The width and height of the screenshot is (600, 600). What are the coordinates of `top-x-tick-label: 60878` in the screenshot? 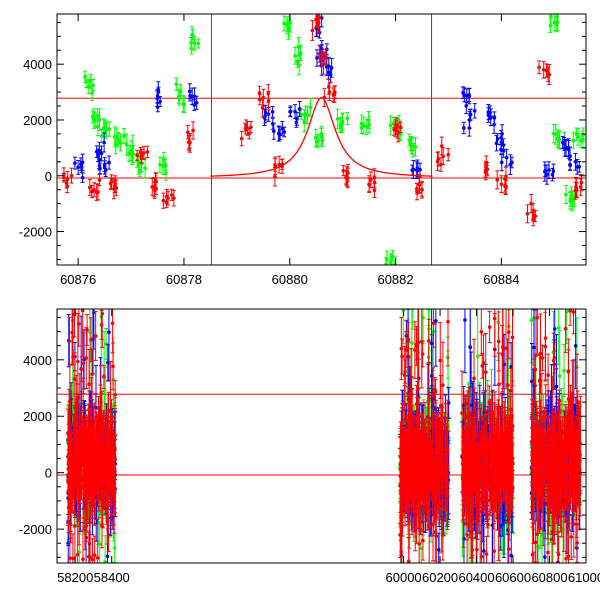 It's located at (184, 279).